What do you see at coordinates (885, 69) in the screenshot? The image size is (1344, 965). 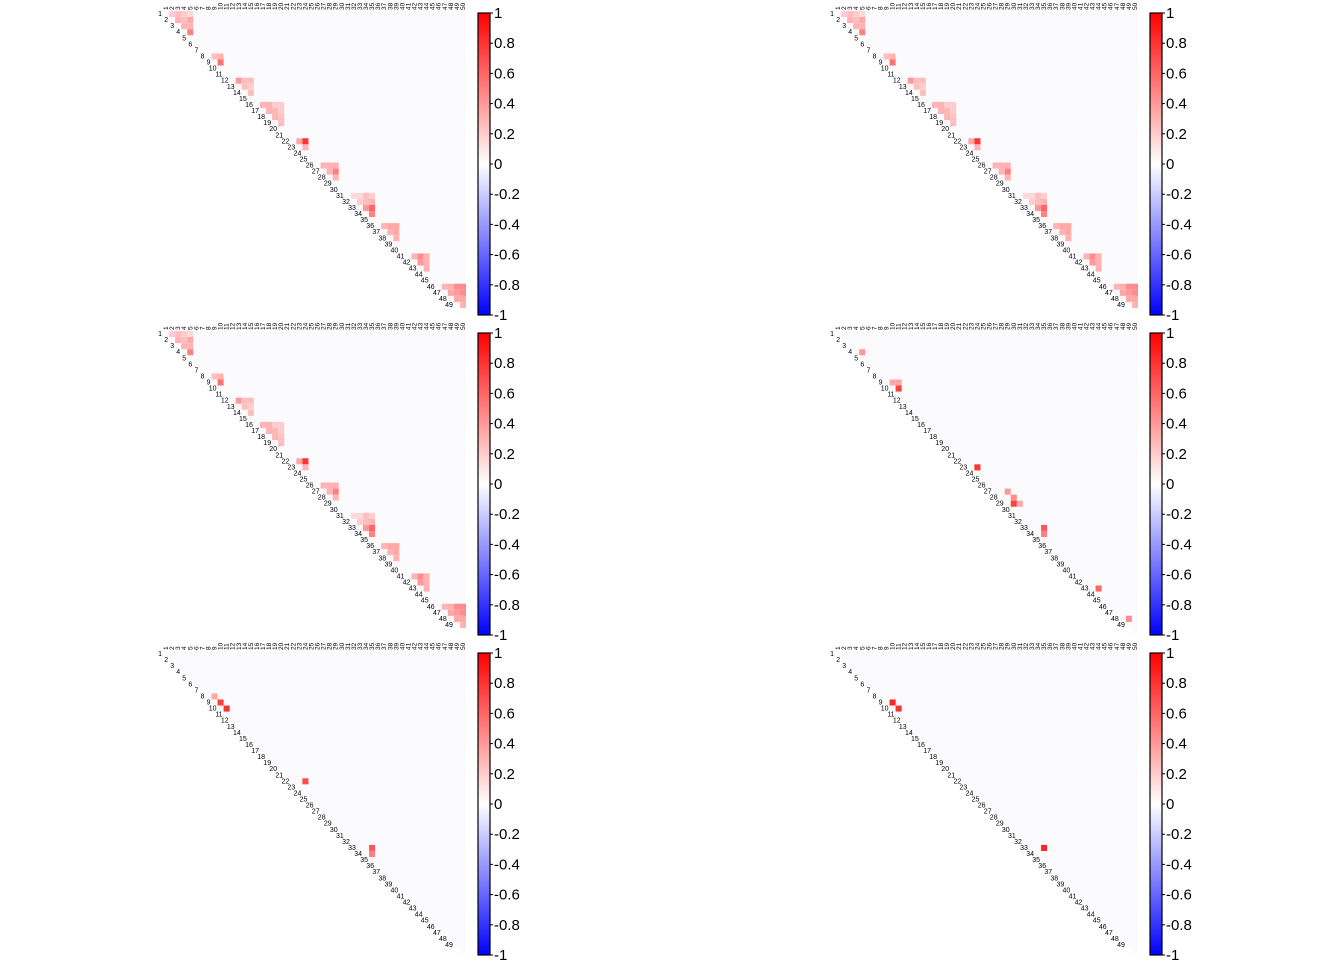 I see `row-label: 10` at bounding box center [885, 69].